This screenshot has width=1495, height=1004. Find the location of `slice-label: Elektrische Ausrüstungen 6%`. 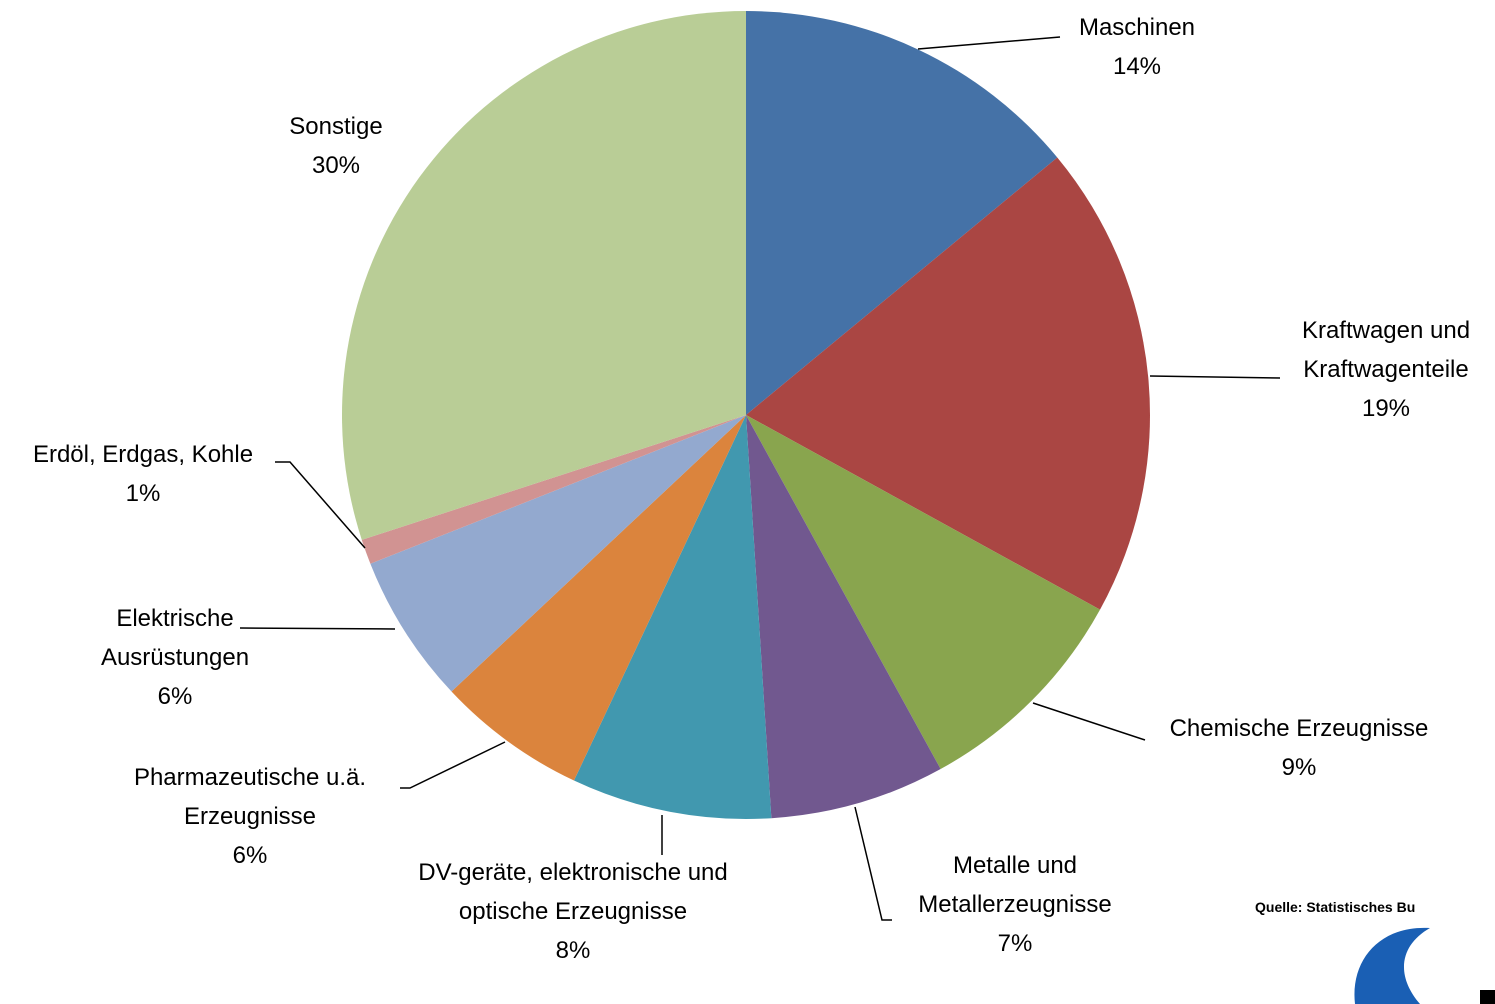

slice-label: Elektrische Ausrüstungen 6% is located at coordinates (175, 657).